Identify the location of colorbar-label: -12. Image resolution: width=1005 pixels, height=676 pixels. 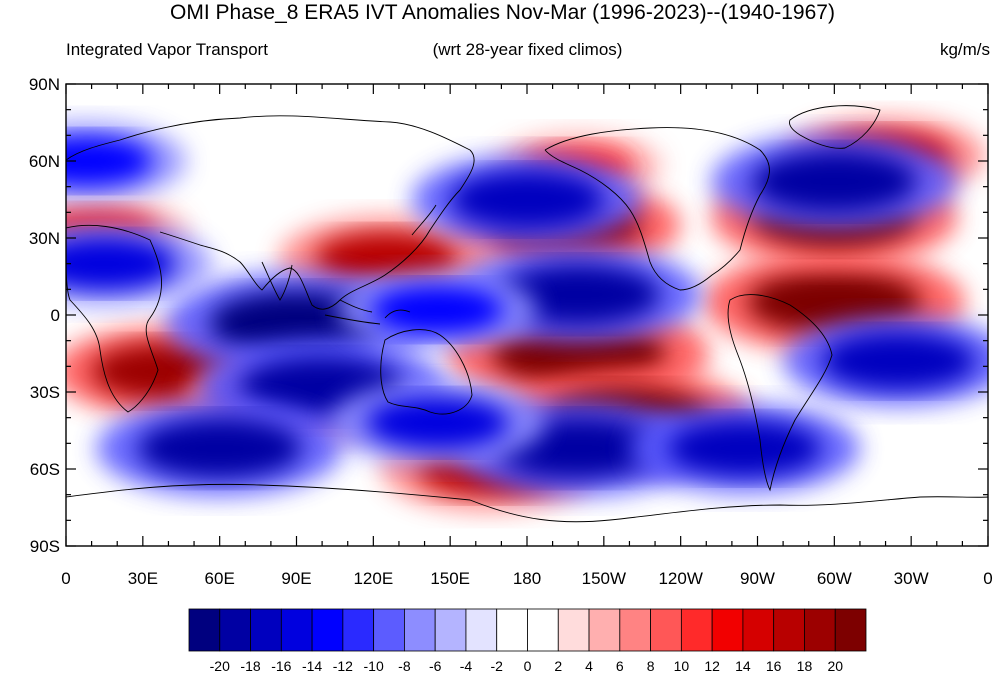
(343, 666).